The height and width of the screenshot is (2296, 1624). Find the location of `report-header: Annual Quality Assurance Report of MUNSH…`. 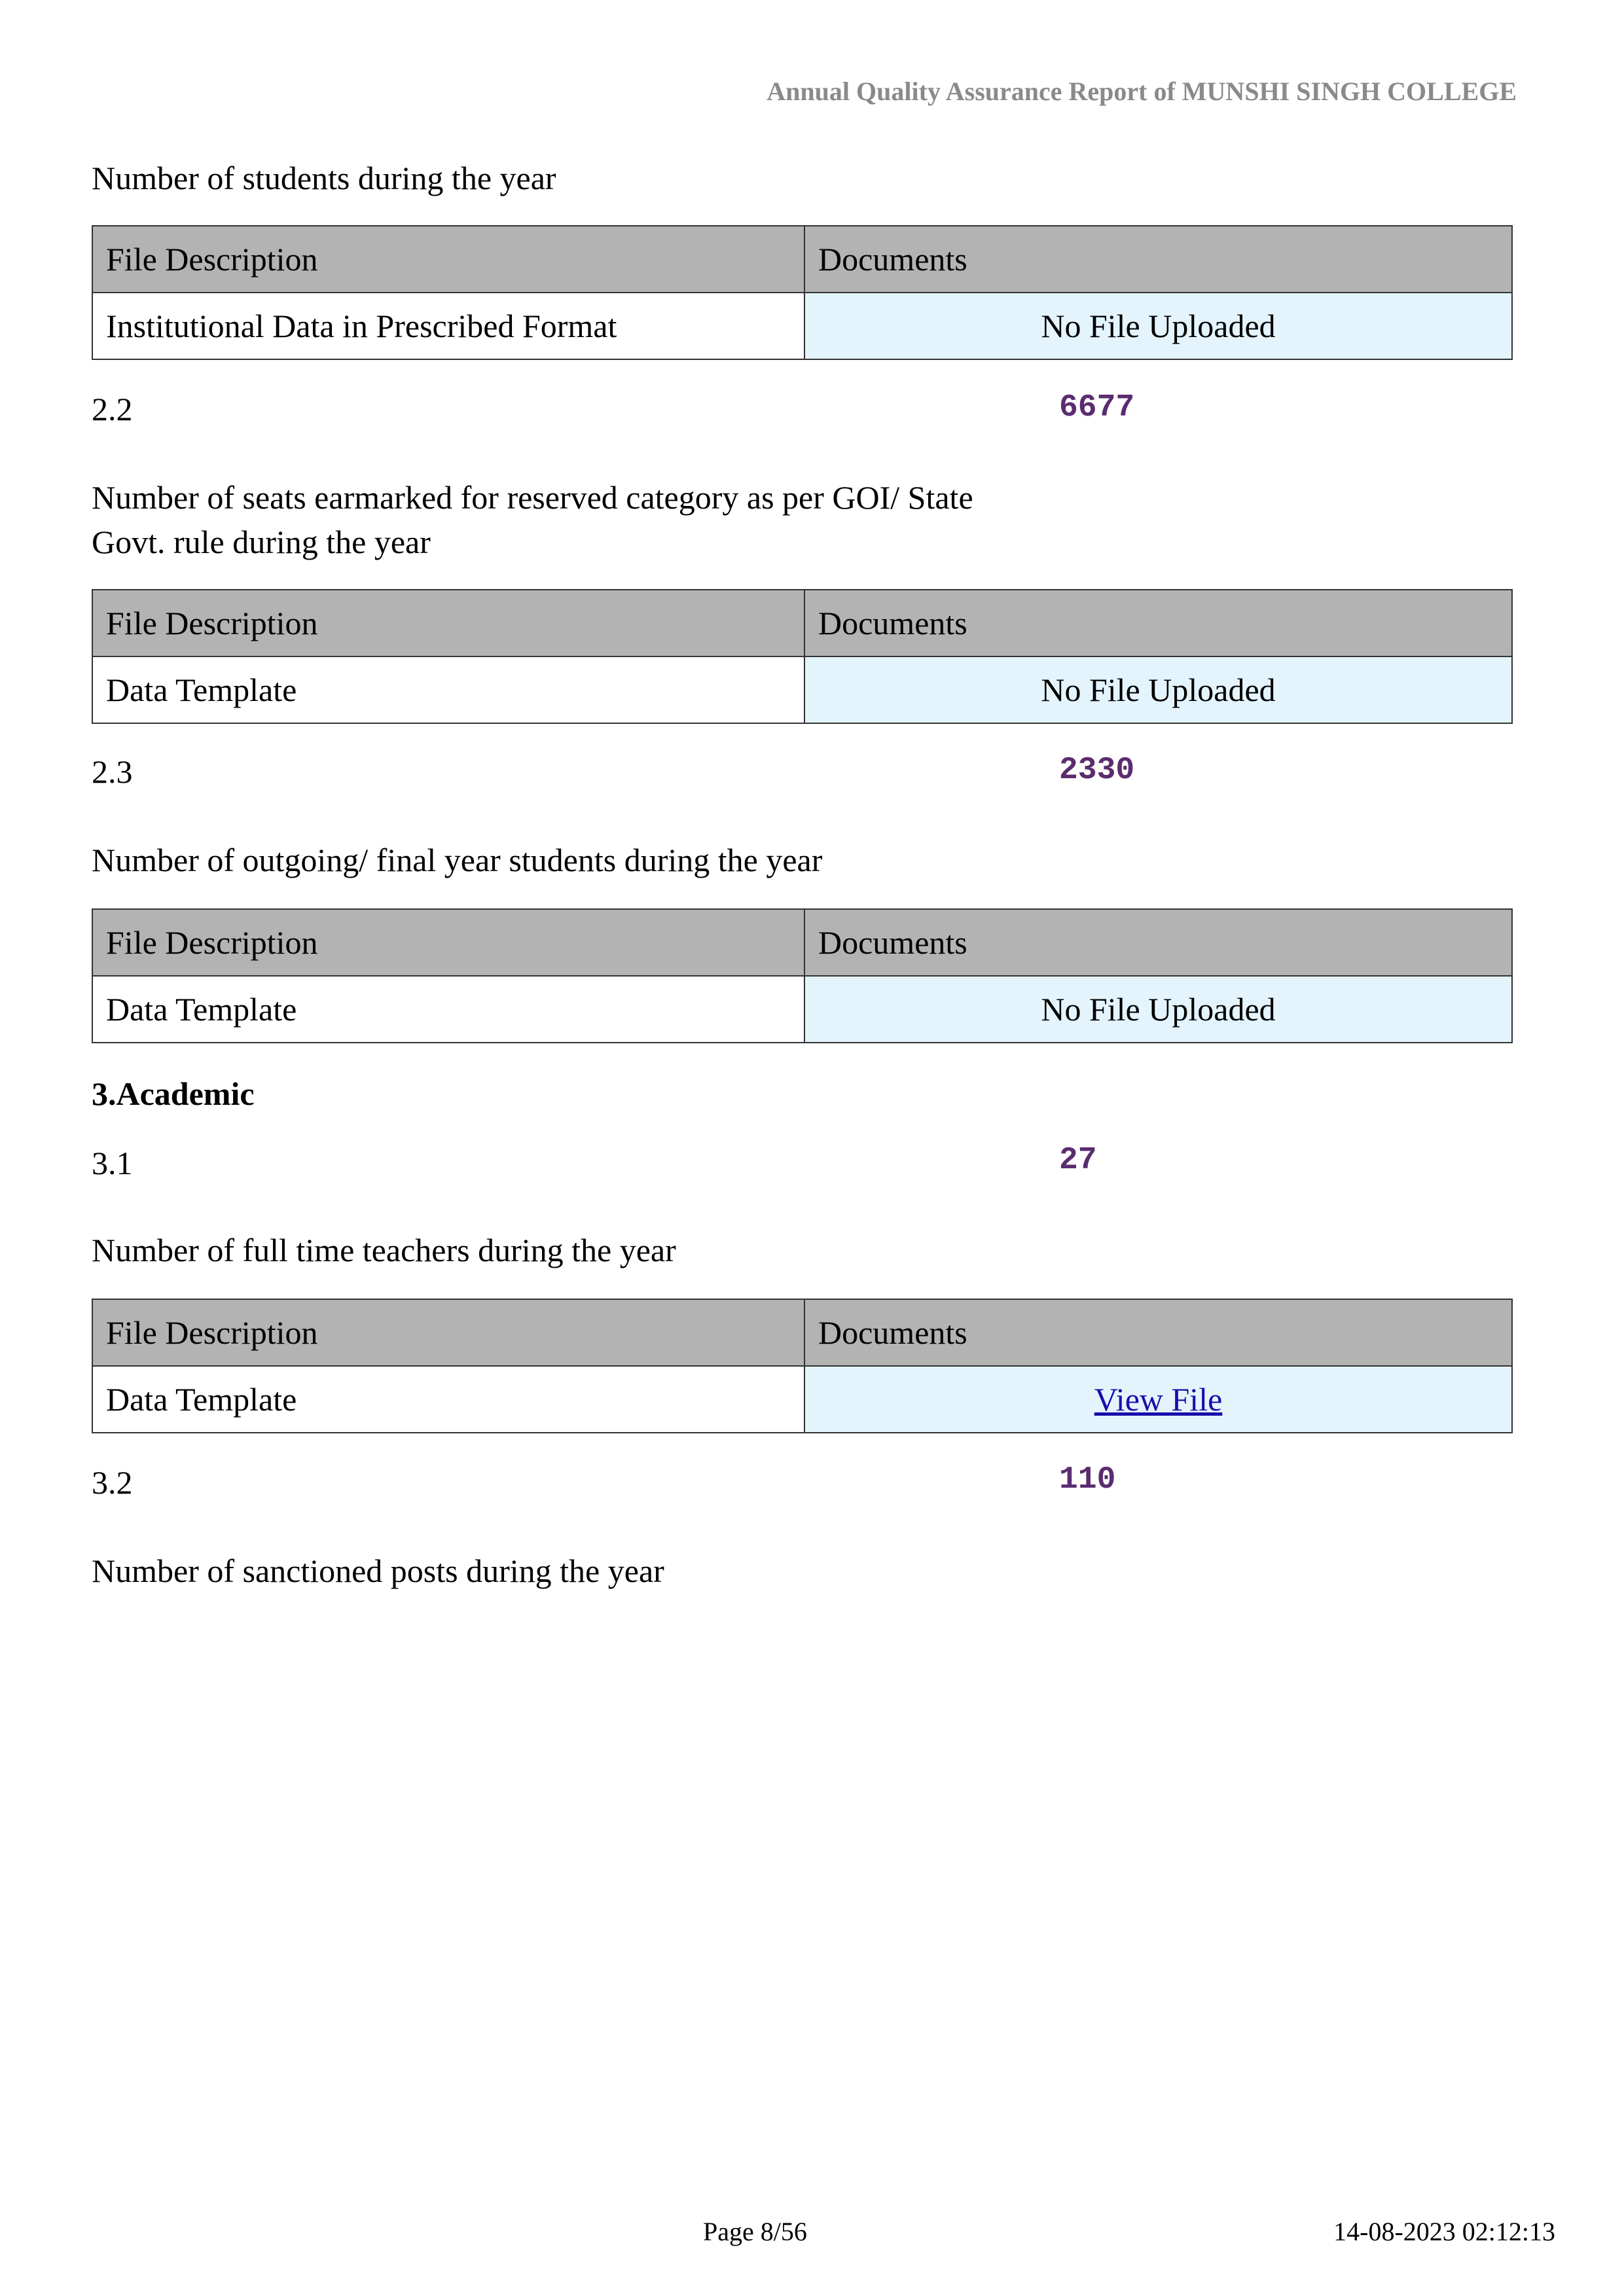

report-header: Annual Quality Assurance Report of MUNSH… is located at coordinates (1142, 91).